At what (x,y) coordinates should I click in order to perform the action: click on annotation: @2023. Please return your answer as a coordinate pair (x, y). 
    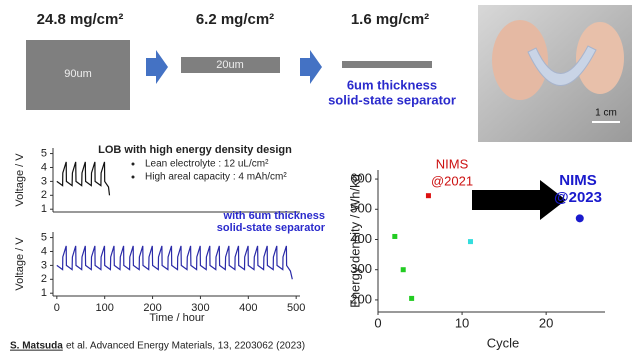
    Looking at the image, I should click on (578, 197).